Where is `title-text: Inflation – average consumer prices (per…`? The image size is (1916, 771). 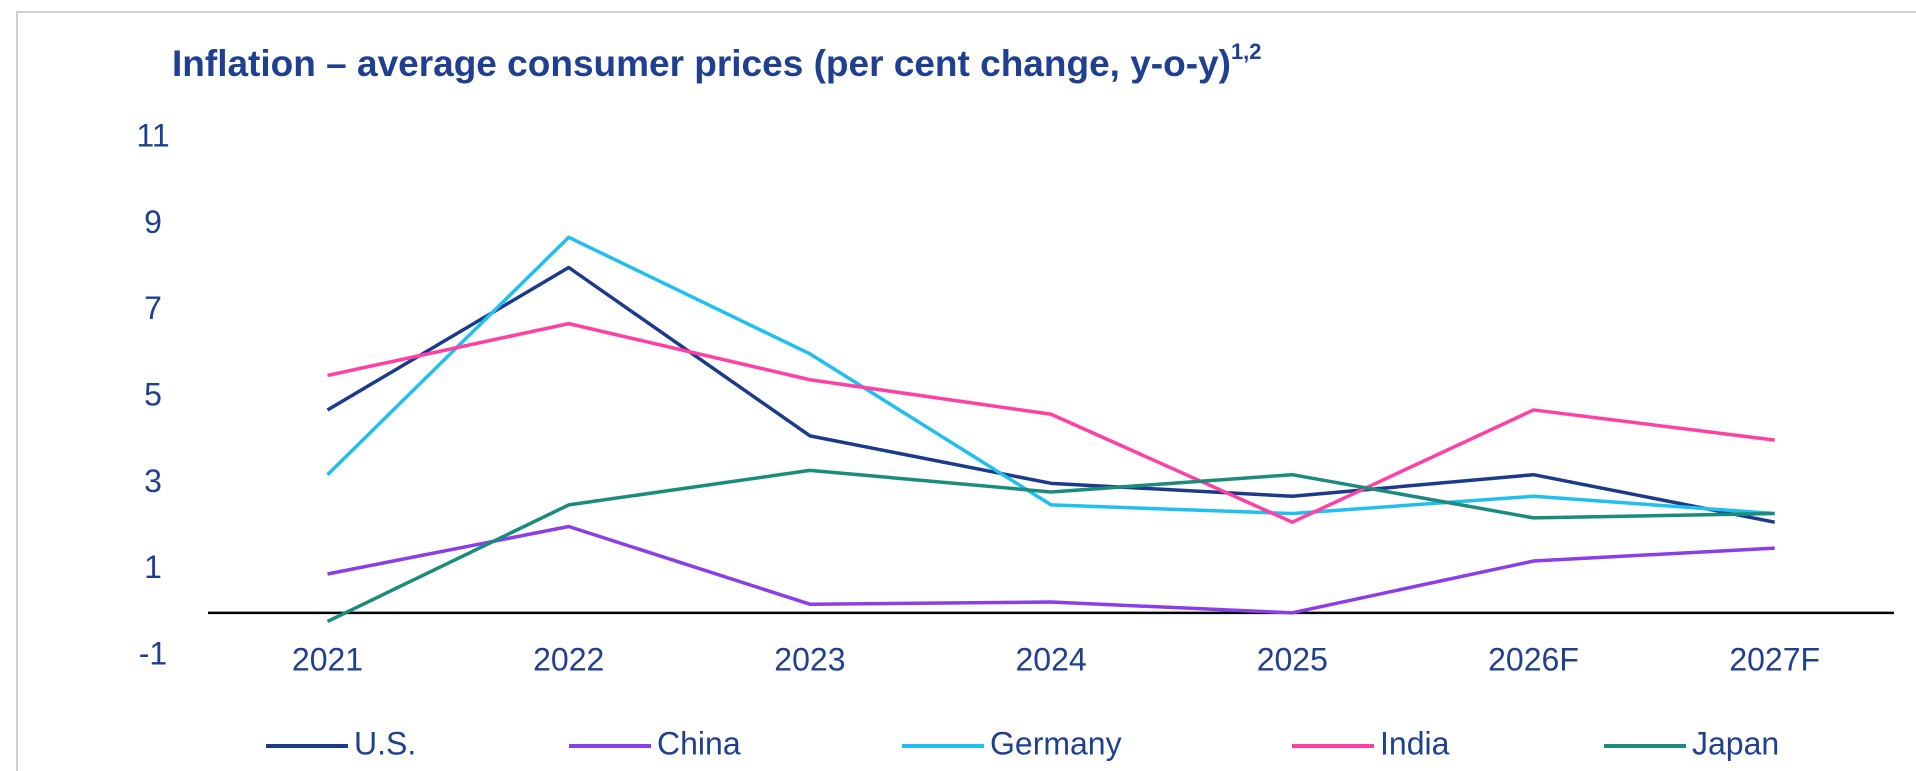 title-text: Inflation – average consumer prices (per… is located at coordinates (701, 63).